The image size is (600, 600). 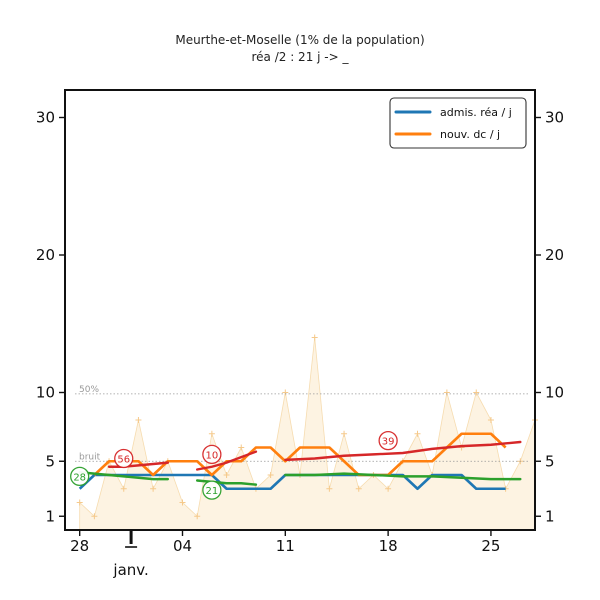 What do you see at coordinates (300, 57) in the screenshot?
I see `chart-subtitle: réa /2 : 21 j -> _` at bounding box center [300, 57].